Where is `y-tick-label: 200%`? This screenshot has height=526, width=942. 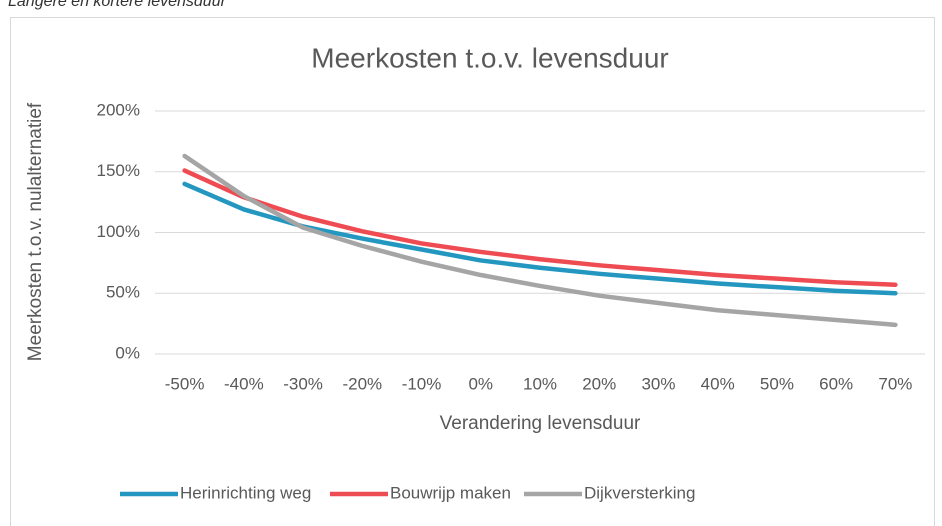
y-tick-label: 200% is located at coordinates (118, 109).